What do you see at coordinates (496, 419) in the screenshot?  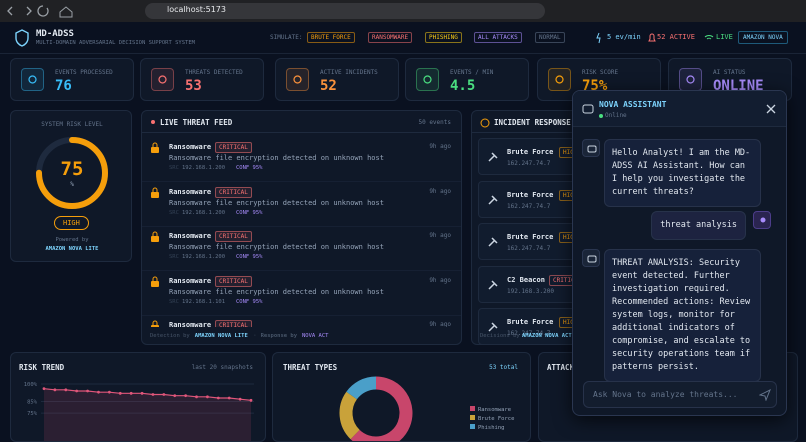 I see `legend-label: Brute Force` at bounding box center [496, 419].